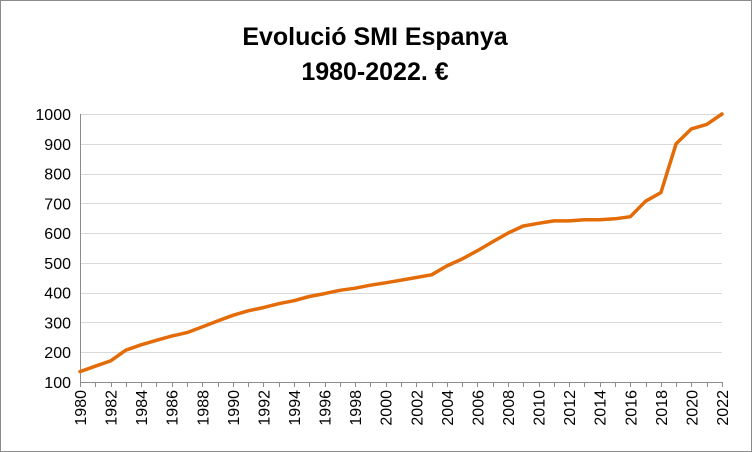 Image resolution: width=752 pixels, height=452 pixels. I want to click on x-tick-label: 1996, so click(326, 408).